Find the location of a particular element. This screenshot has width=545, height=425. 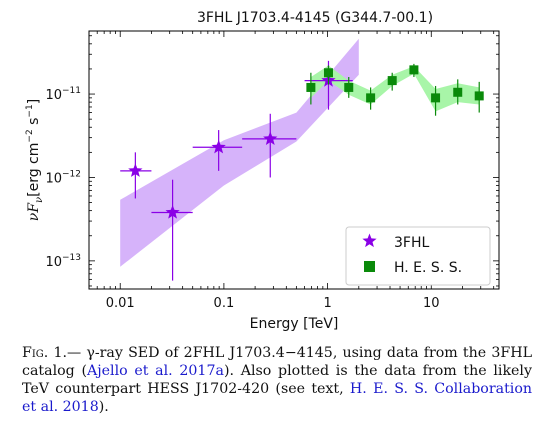

x-axis-label: Energy [TeV] is located at coordinates (294, 324).